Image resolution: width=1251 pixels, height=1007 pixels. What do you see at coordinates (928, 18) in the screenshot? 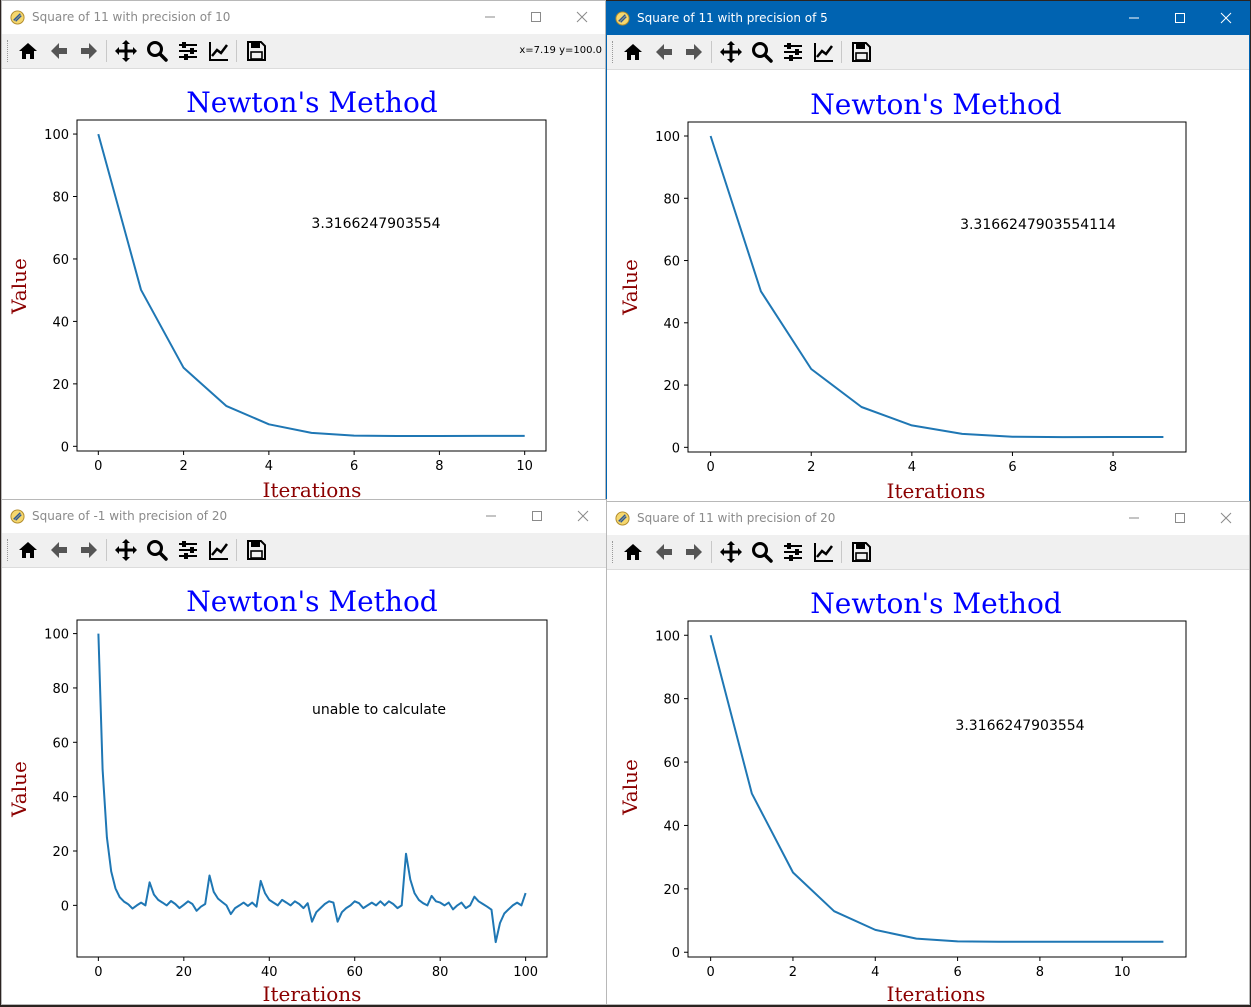
I see `title-bar: Square of 11 with precision of 5` at bounding box center [928, 18].